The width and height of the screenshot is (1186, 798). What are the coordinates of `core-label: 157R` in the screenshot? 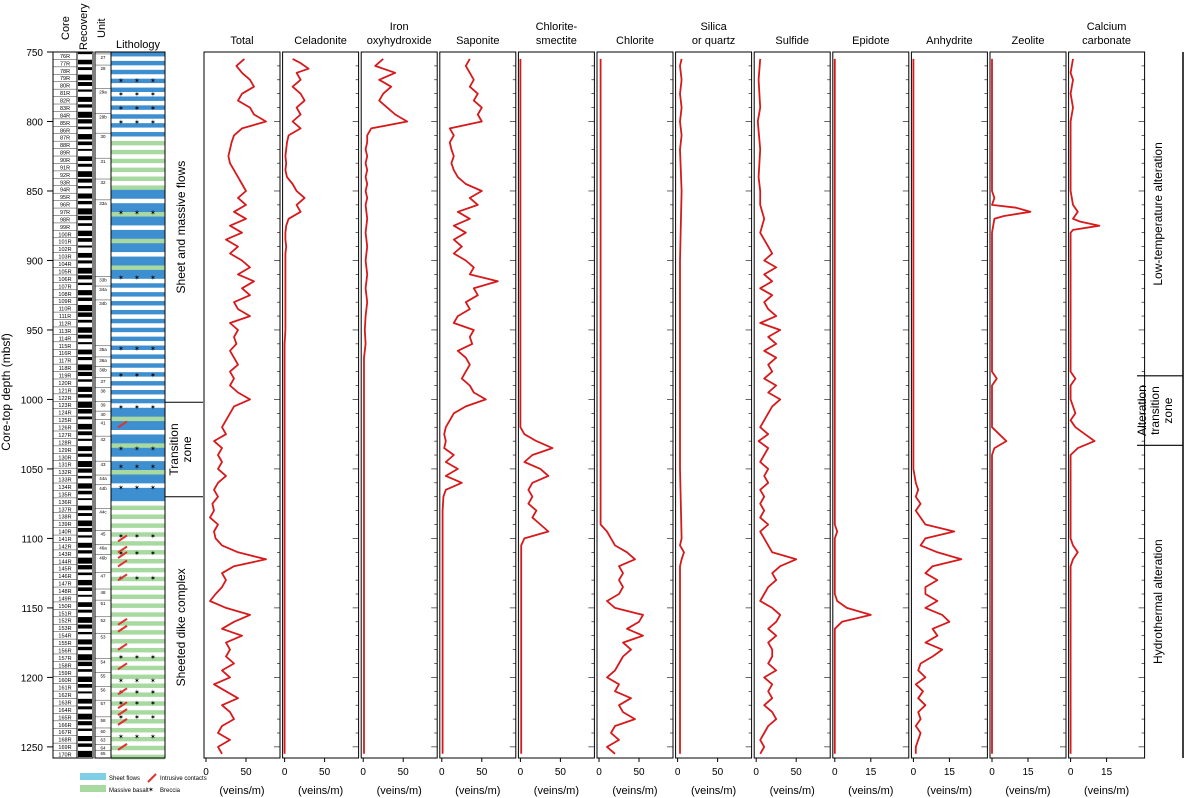 It's located at (64, 659).